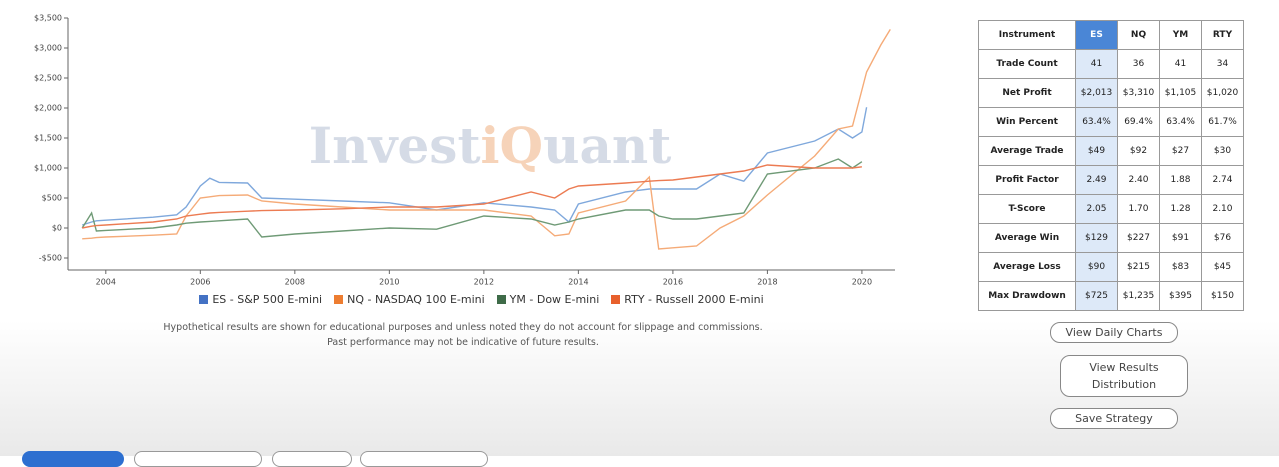  What do you see at coordinates (1027, 122) in the screenshot?
I see `table-cell: Win Percent` at bounding box center [1027, 122].